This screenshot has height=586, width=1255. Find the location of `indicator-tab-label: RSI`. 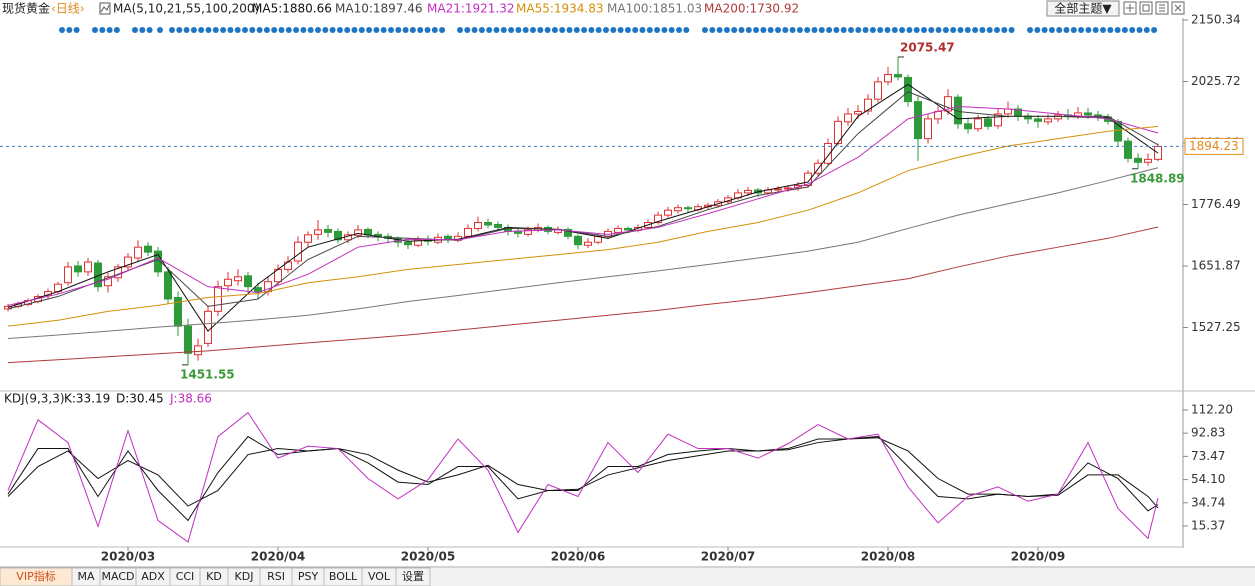

indicator-tab-label: RSI is located at coordinates (276, 576).